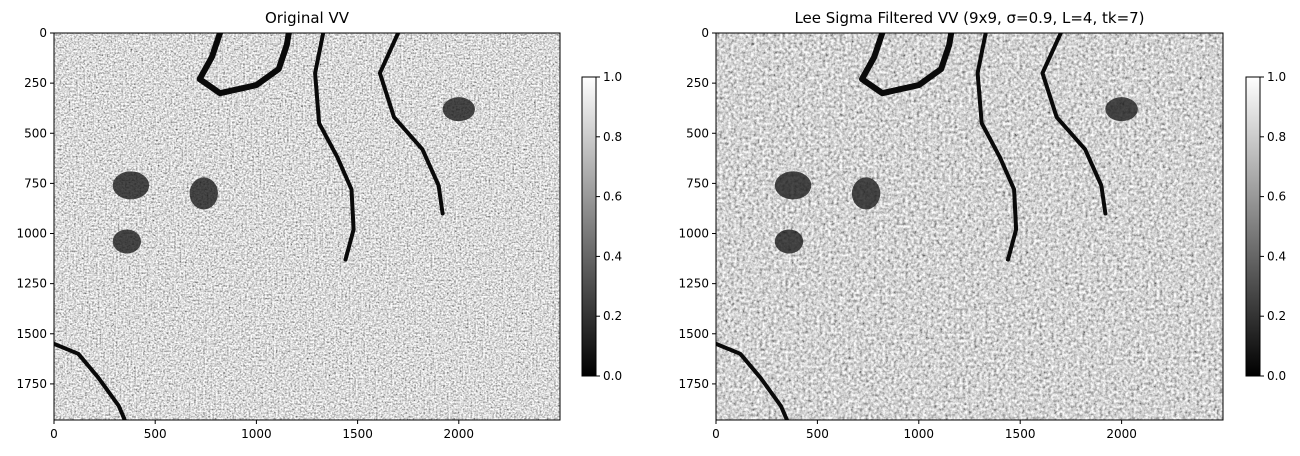 The width and height of the screenshot is (1300, 456). What do you see at coordinates (307, 18) in the screenshot?
I see `chart-title: Original VV` at bounding box center [307, 18].